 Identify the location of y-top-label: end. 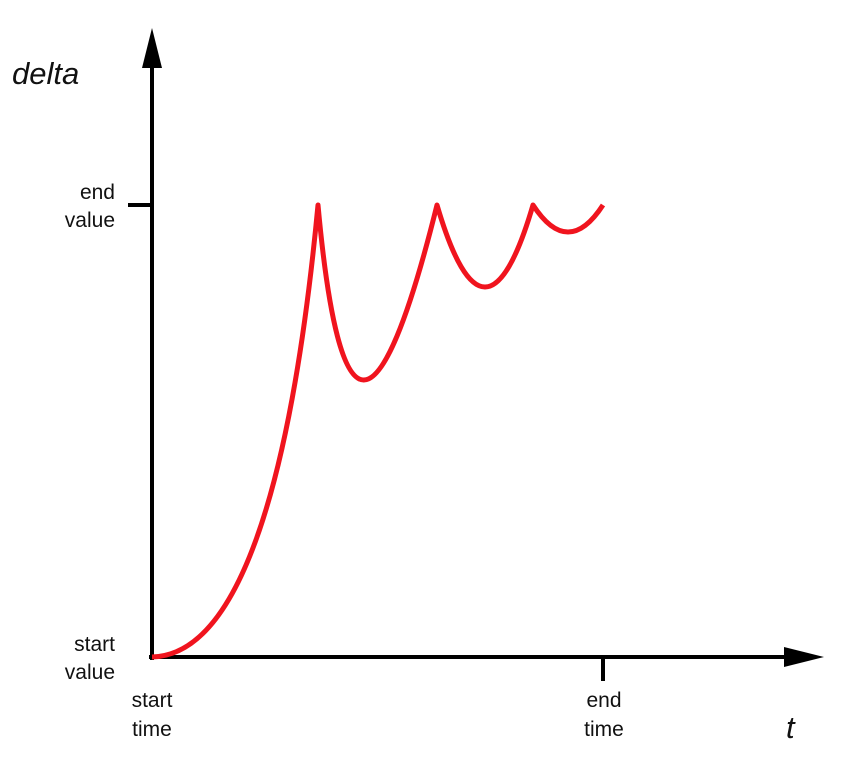
(97, 192).